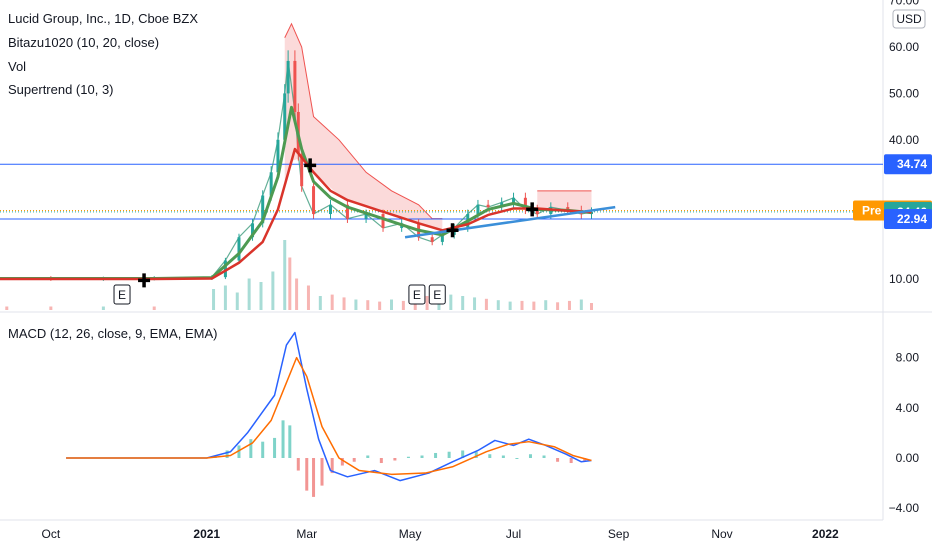 This screenshot has width=932, height=550. I want to click on currency-badge, so click(909, 19).